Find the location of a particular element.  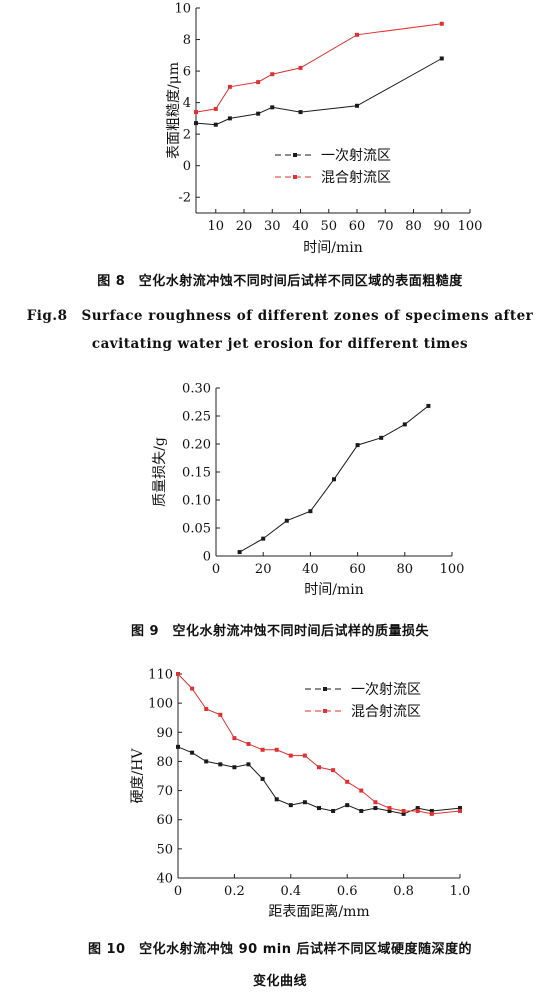

y-tick-label: 110 is located at coordinates (160, 675).